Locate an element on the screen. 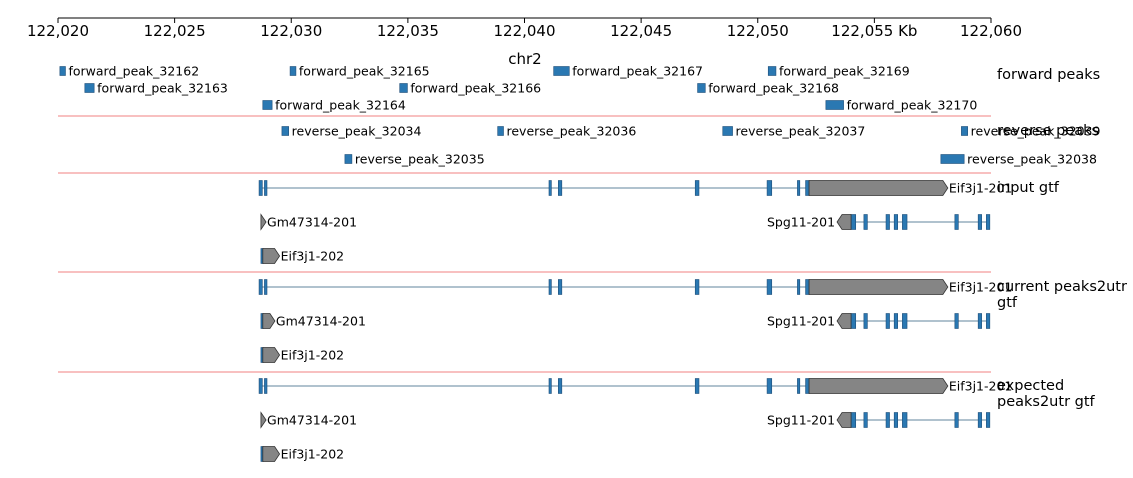 The height and width of the screenshot is (478, 1133). track-title: input gtf is located at coordinates (1028, 188).